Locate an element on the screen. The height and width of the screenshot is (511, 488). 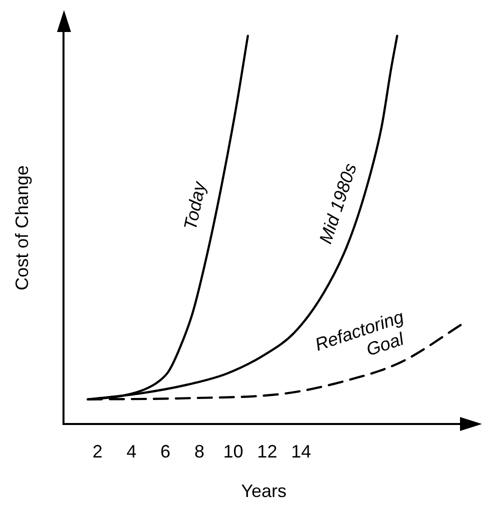
text: Today is located at coordinates (195, 205).